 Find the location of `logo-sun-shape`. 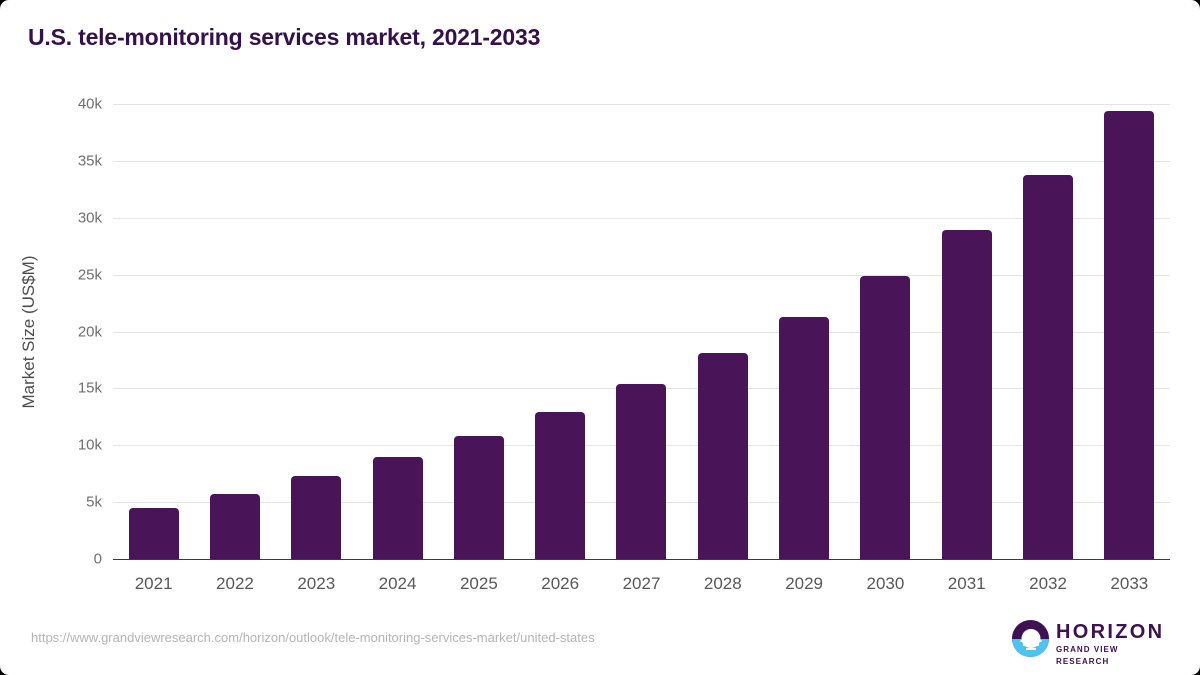

logo-sun-shape is located at coordinates (1030, 638).